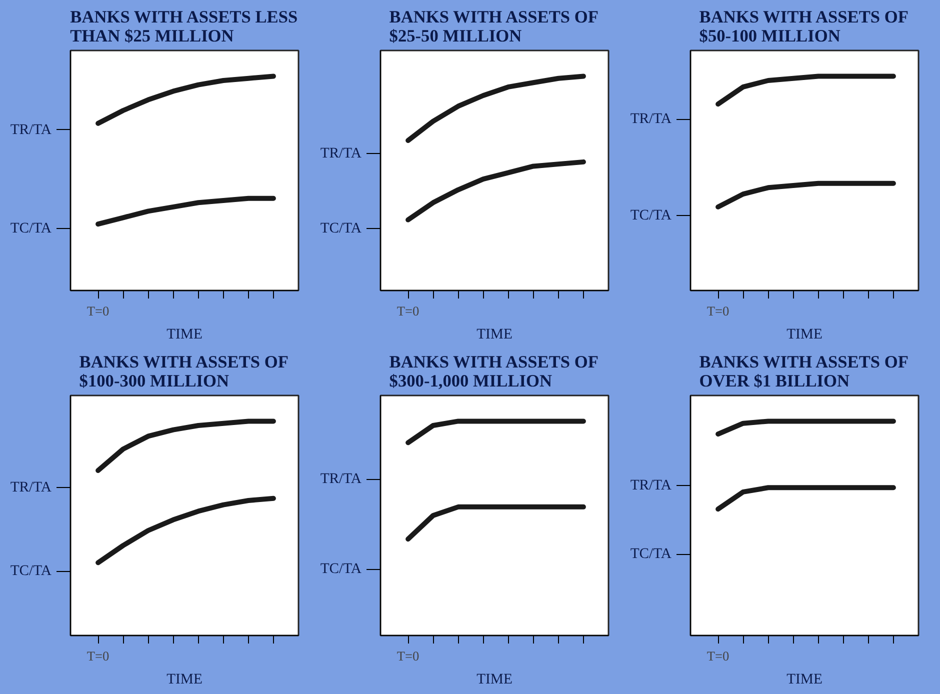 This screenshot has height=694, width=940. Describe the element at coordinates (803, 27) in the screenshot. I see `chart-title: BANKS WITH ASSETS OF $50-100 MILLION` at that location.